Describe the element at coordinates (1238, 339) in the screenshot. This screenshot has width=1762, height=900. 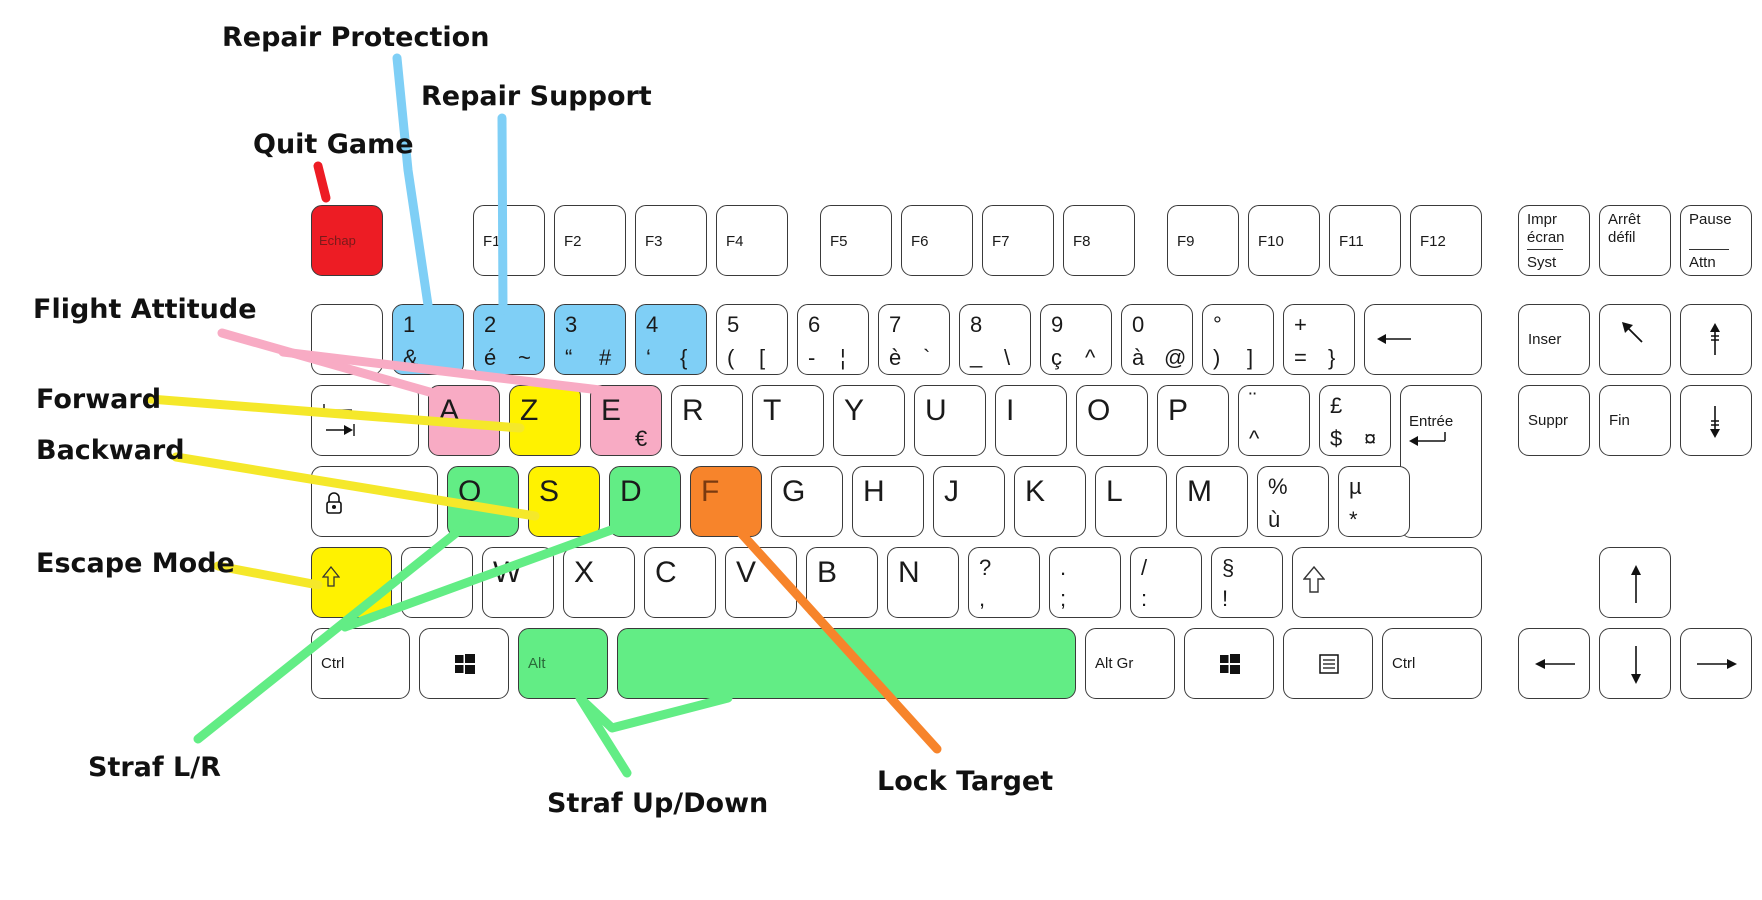
I see `key-degree: ° ) ]` at that location.